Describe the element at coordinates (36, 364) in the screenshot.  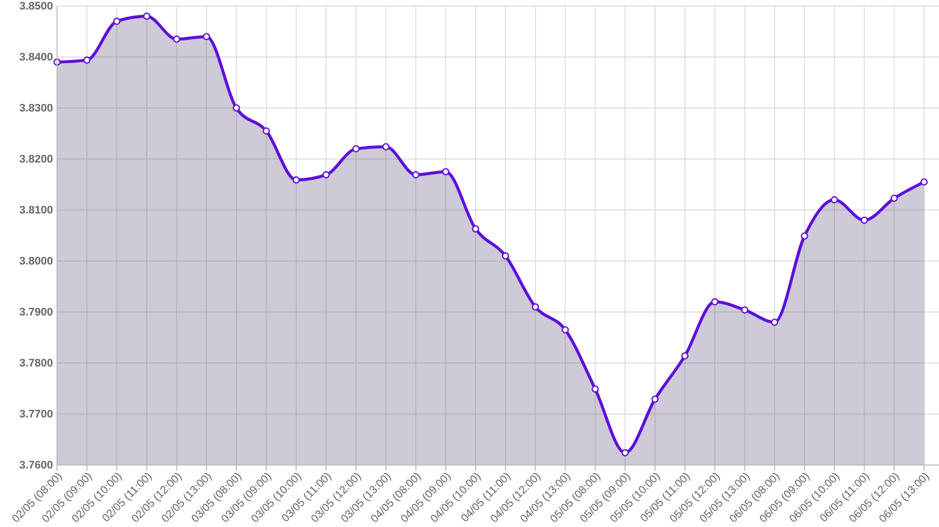
I see `y-tick-label: 3.7800` at that location.